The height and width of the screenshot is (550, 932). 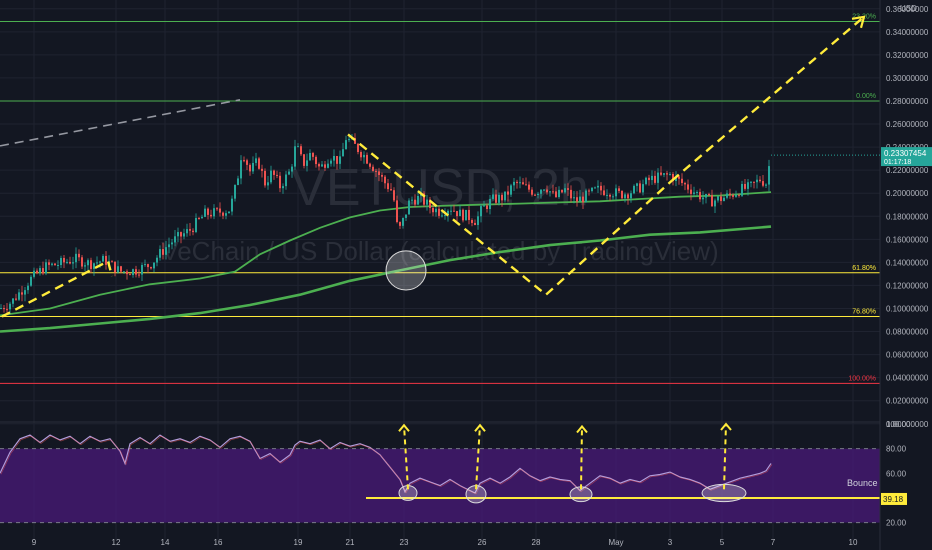 What do you see at coordinates (445, 542) in the screenshot?
I see `time-axis: 9 12 14 16 19 21 23 26 28 May 3 5 7 10` at bounding box center [445, 542].